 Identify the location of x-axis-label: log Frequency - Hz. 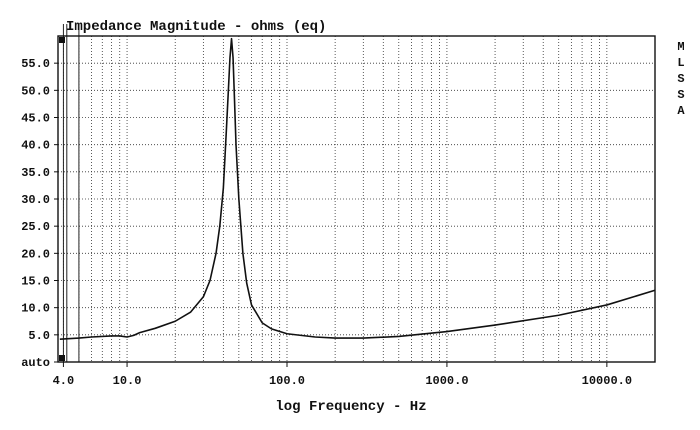
(350, 407).